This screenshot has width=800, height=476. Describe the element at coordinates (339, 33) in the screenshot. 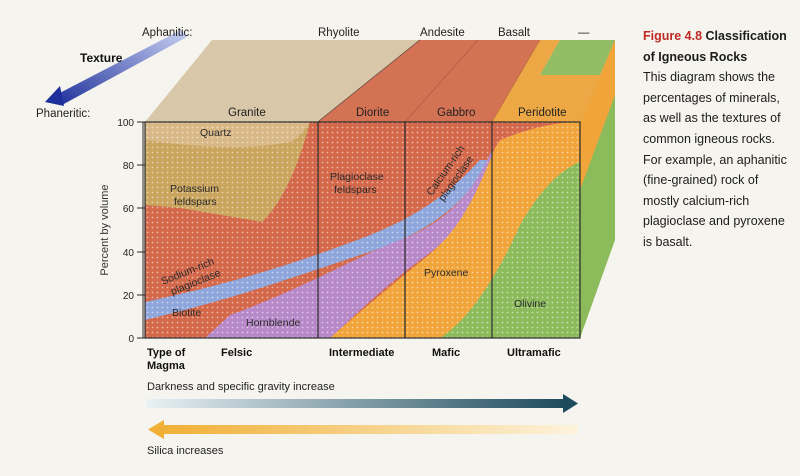

I see `rock-rhyolite: Rhyolite` at that location.